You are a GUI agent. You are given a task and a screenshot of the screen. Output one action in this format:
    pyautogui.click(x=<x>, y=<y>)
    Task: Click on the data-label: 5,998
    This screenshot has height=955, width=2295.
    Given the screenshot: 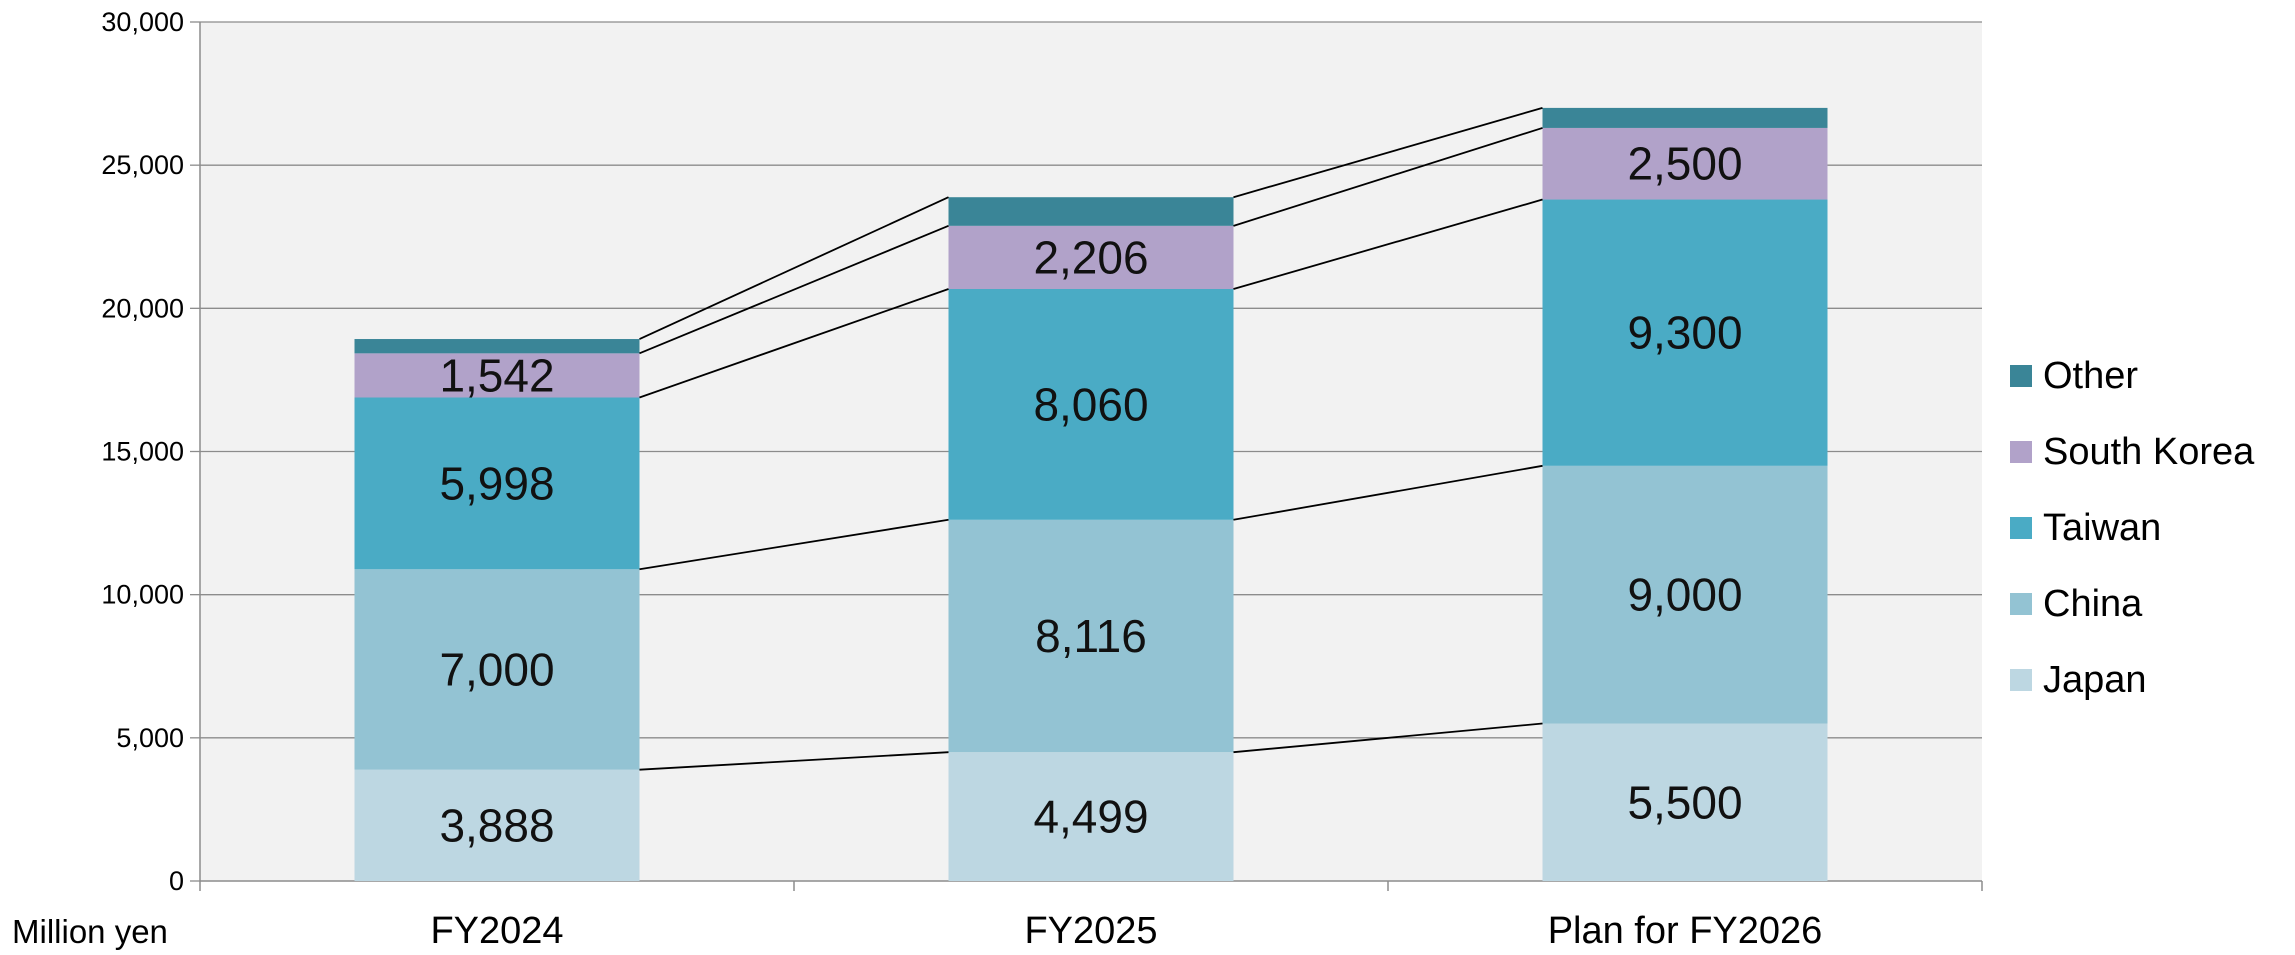 What is the action you would take?
    pyautogui.click(x=496, y=483)
    